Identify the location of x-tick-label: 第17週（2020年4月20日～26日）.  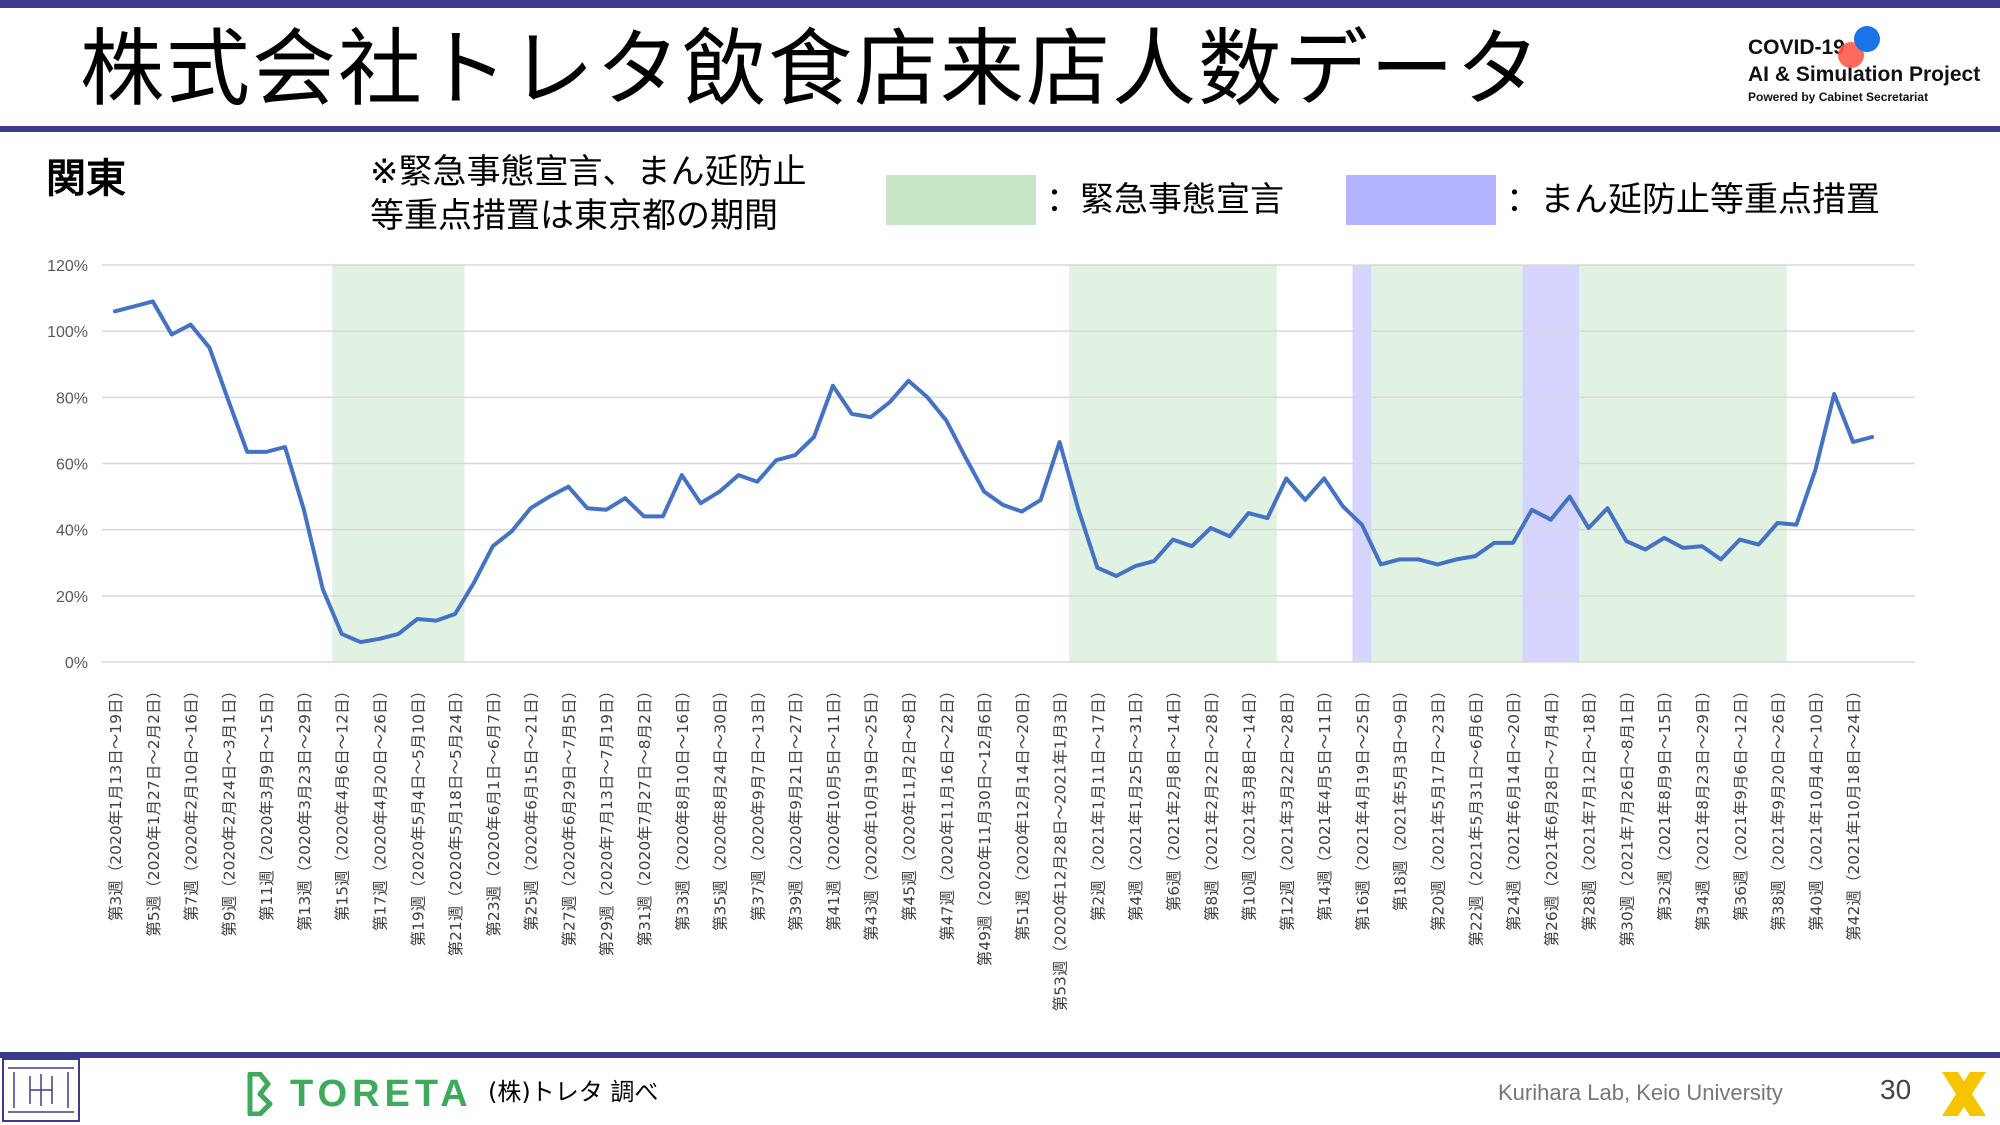
(380, 807).